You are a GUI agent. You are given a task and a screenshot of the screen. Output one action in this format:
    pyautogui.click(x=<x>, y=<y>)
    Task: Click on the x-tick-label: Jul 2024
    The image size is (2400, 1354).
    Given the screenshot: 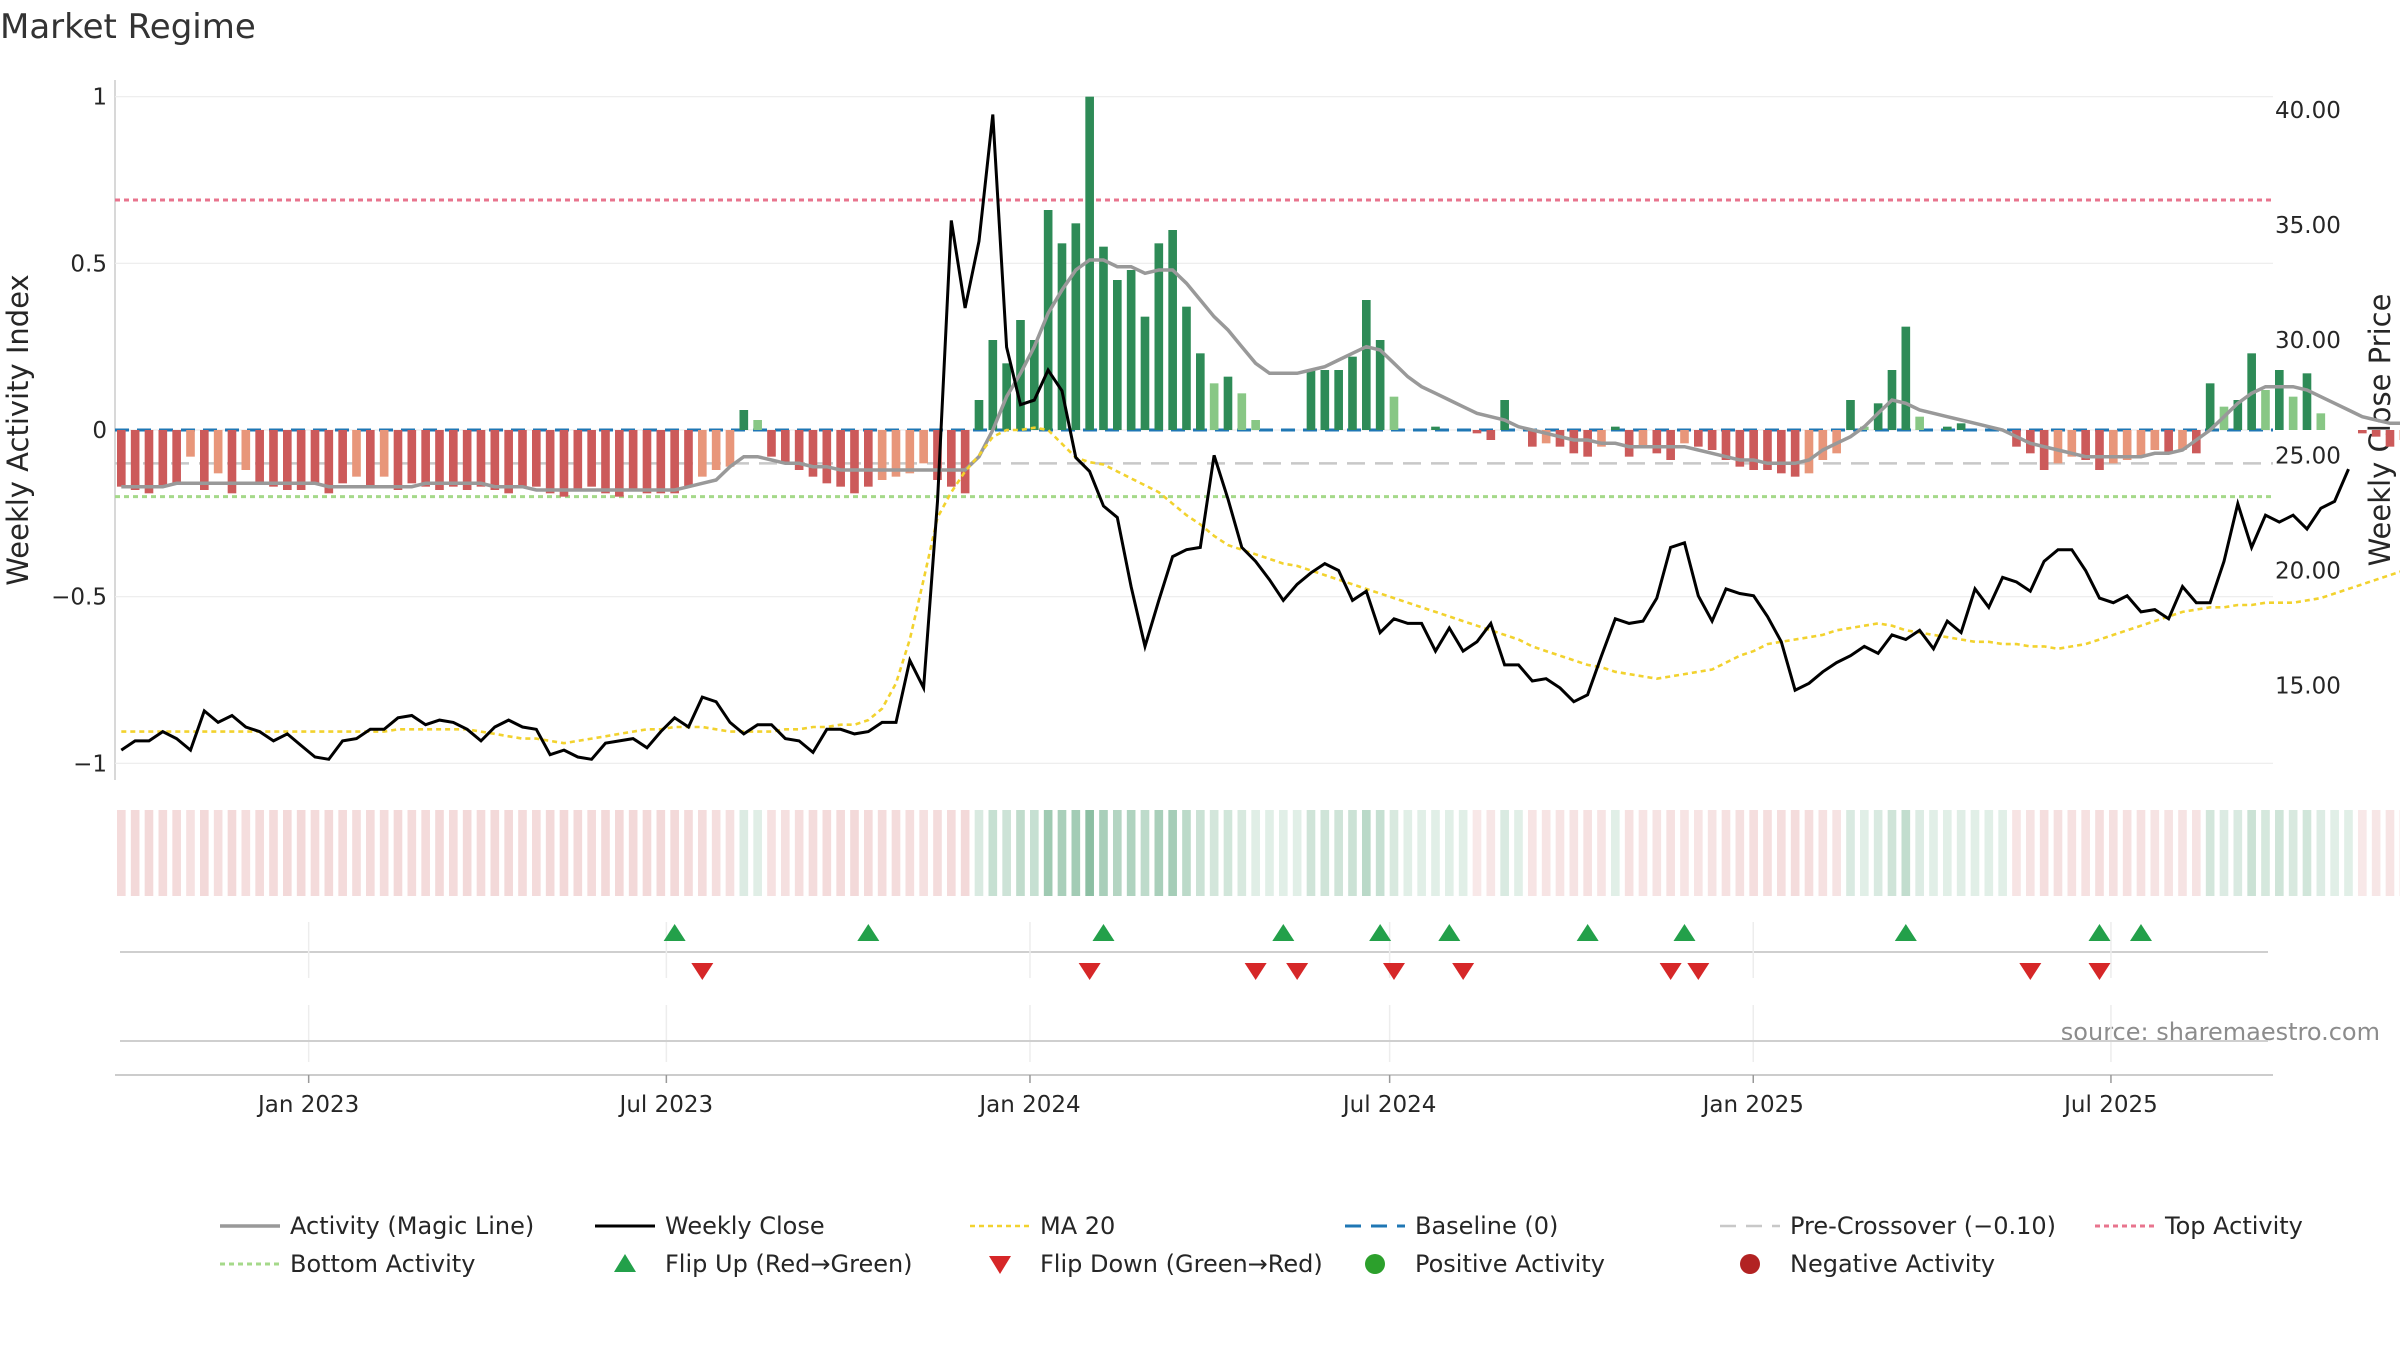 What is the action you would take?
    pyautogui.click(x=1389, y=1105)
    